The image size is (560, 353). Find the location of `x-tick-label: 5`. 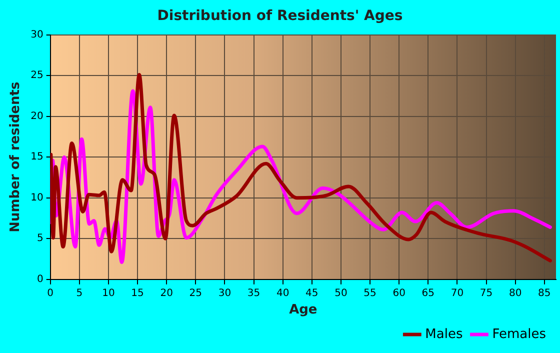

x-tick-label: 5 is located at coordinates (79, 293).